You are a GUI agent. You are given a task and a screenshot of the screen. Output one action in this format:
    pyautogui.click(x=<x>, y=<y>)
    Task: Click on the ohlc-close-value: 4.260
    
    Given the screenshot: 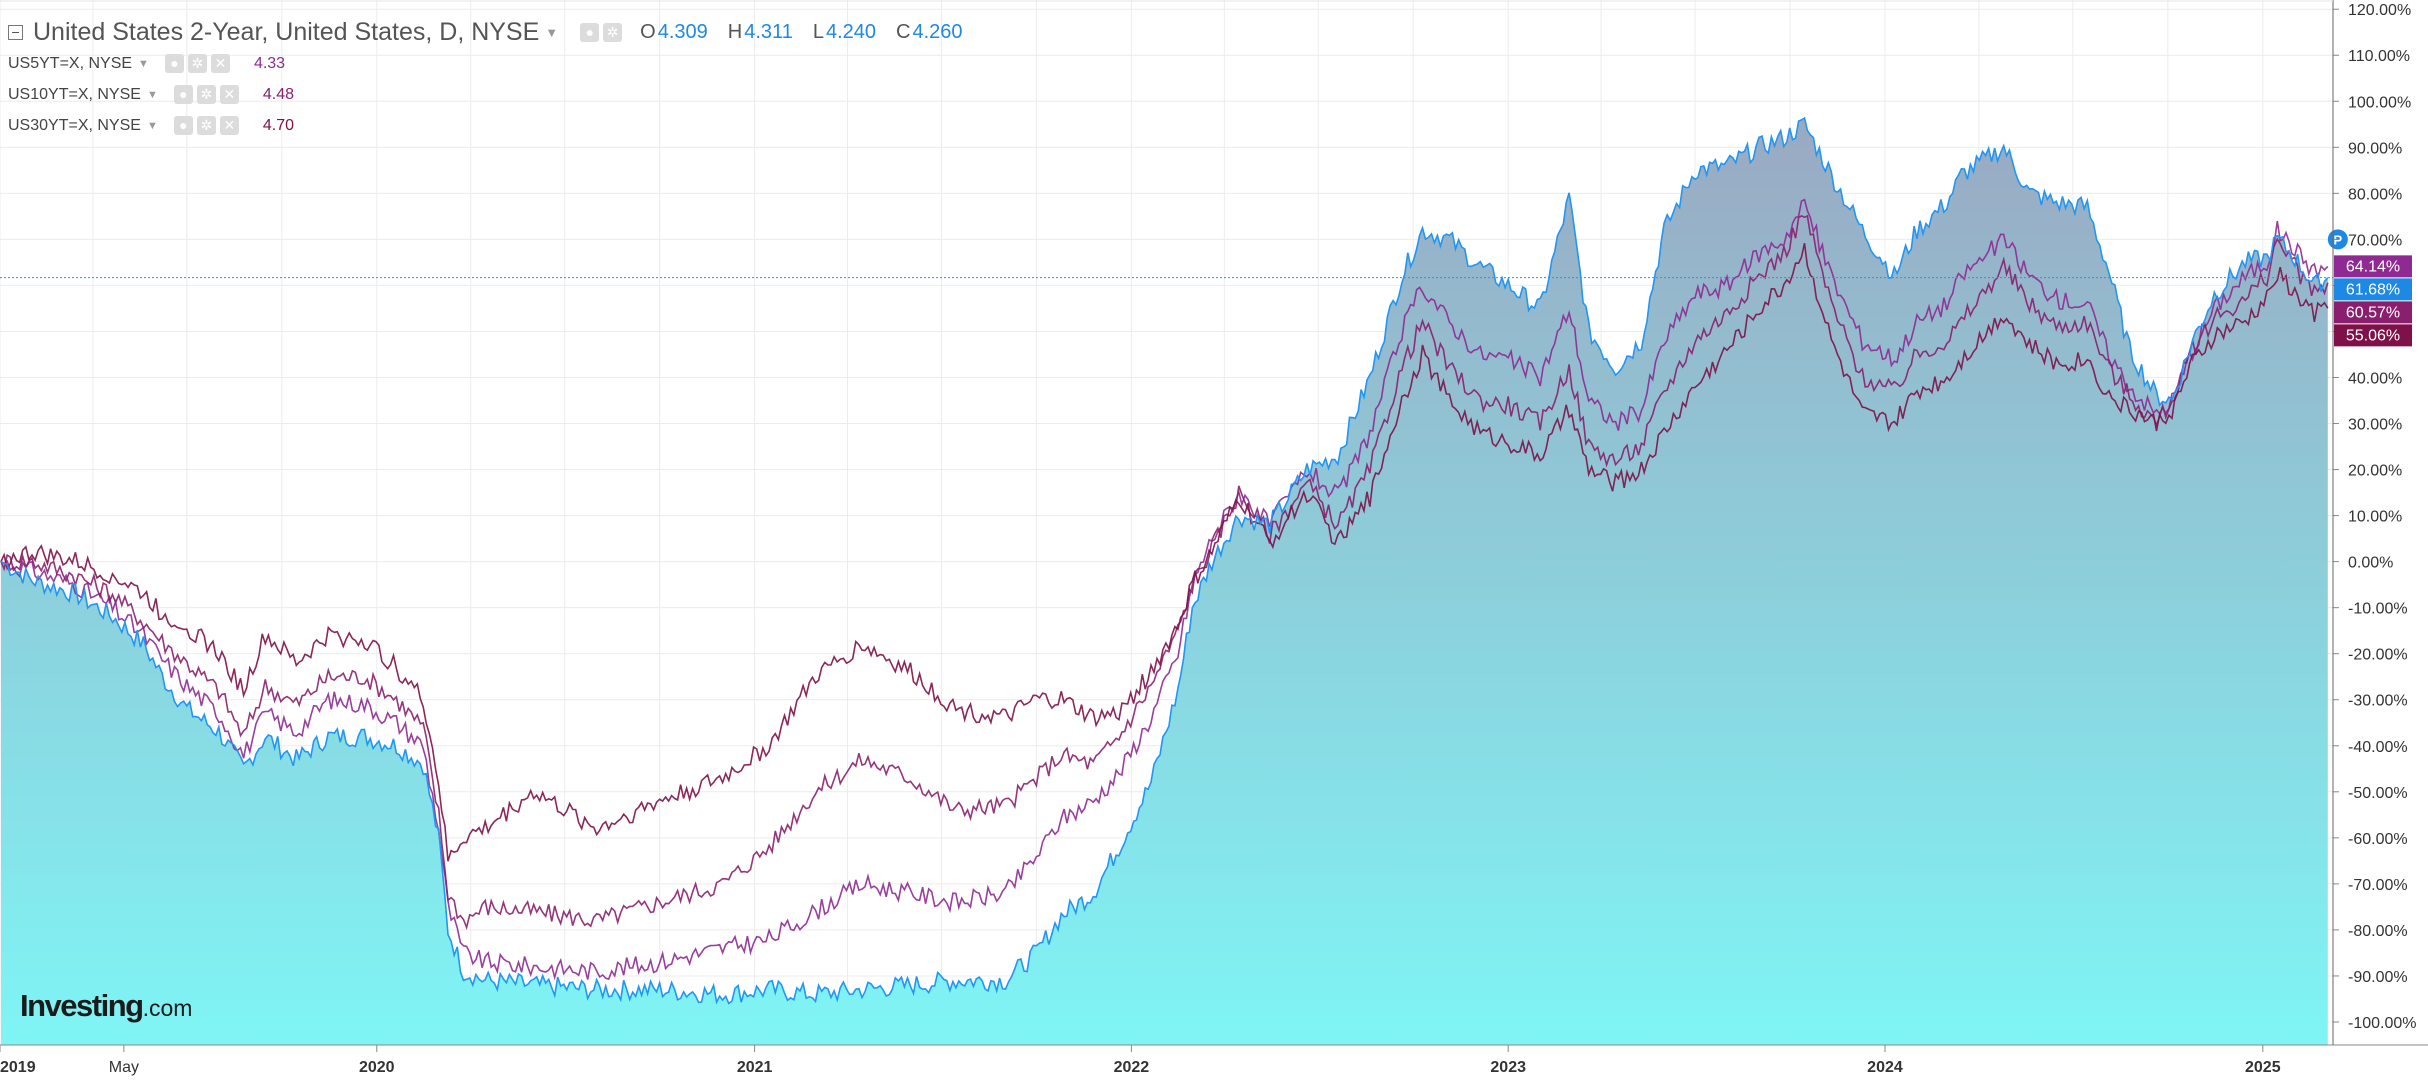 What is the action you would take?
    pyautogui.click(x=937, y=31)
    